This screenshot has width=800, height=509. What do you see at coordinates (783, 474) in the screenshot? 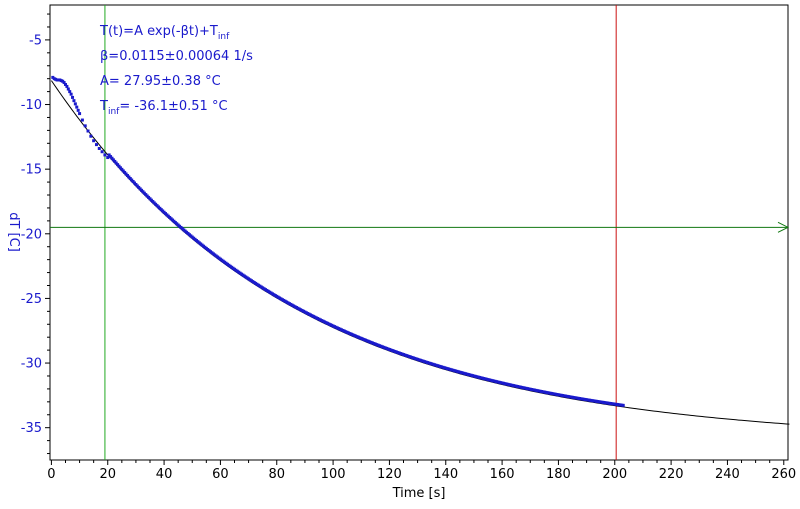
I see `x-tick-label: 260` at bounding box center [783, 474].